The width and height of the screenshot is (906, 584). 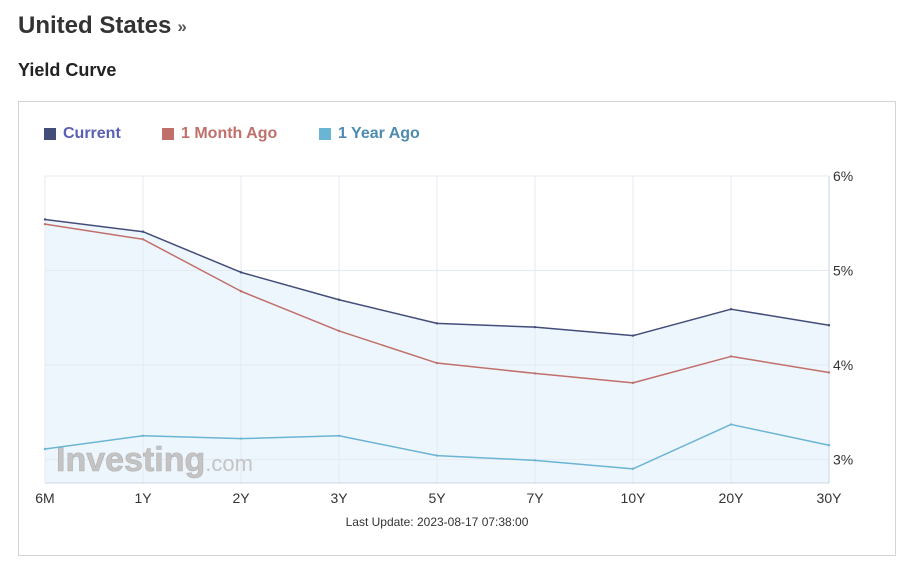 I want to click on legend-item-1-year-ago: 1 Year Ago, so click(x=369, y=134).